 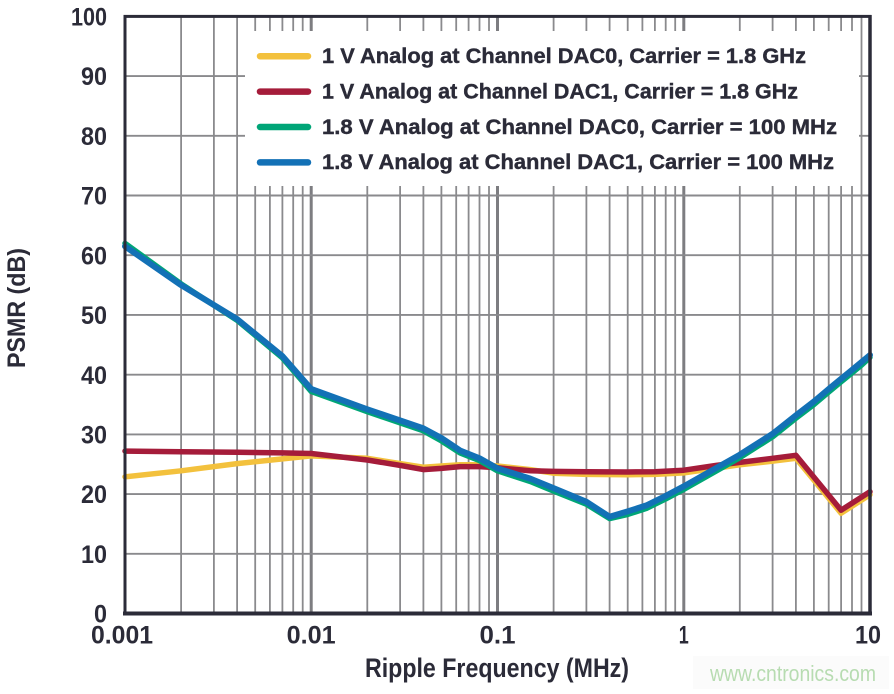 I want to click on svg-text: 20, so click(x=94, y=495).